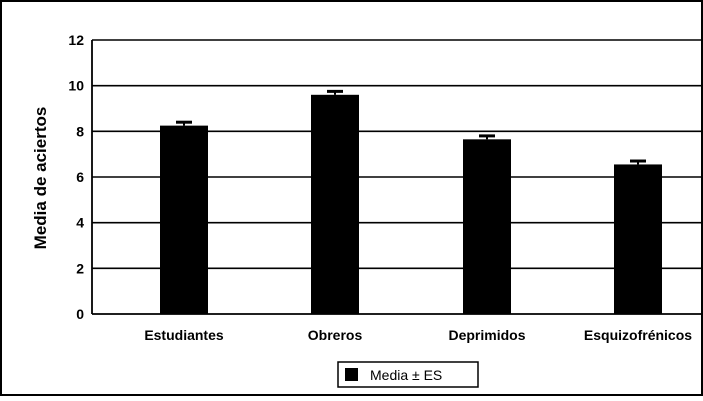 Image resolution: width=703 pixels, height=401 pixels. Describe the element at coordinates (40, 178) in the screenshot. I see `y-axis-label: Media de aciertos` at that location.